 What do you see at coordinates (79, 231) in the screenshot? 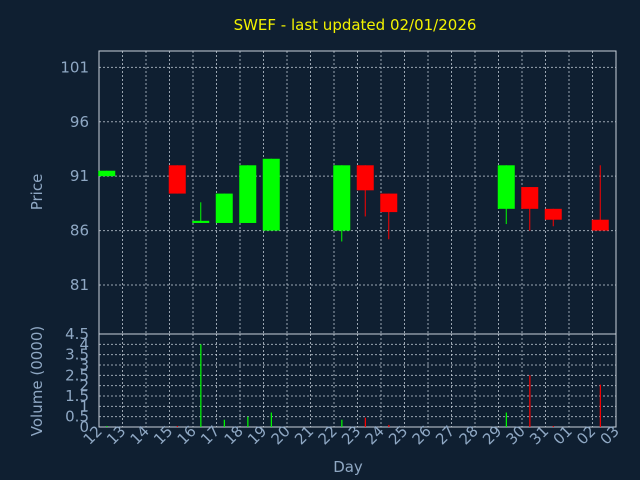
I see `price-tick-label: 86` at bounding box center [79, 231].